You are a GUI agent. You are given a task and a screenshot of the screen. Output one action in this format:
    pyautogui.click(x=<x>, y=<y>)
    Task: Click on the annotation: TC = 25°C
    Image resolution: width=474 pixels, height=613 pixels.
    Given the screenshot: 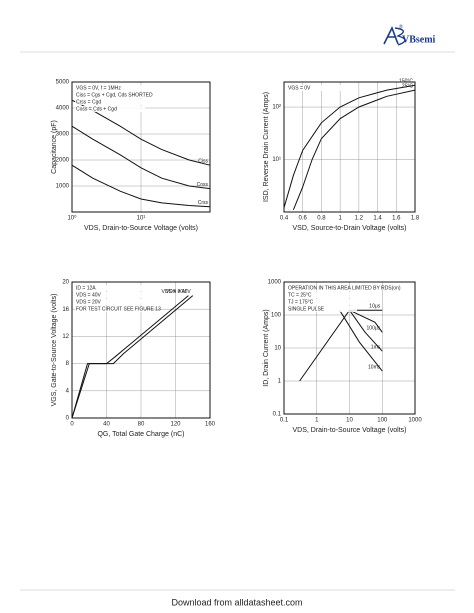 What is the action you would take?
    pyautogui.click(x=300, y=295)
    